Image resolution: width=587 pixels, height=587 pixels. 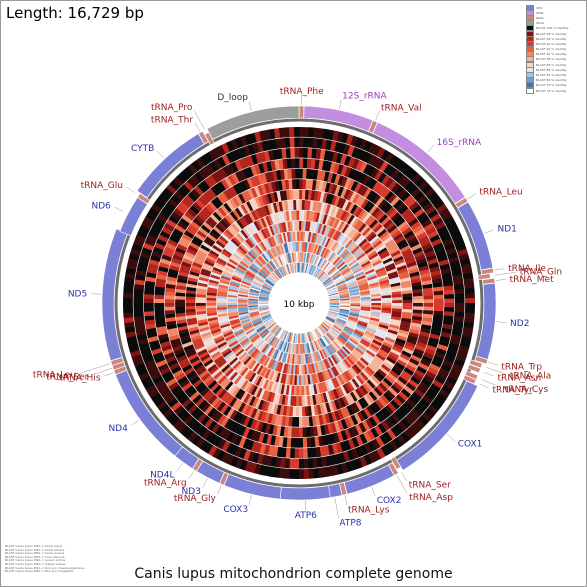 I want to click on legend-label: BLAST 82 % identity, so click(x=551, y=75).